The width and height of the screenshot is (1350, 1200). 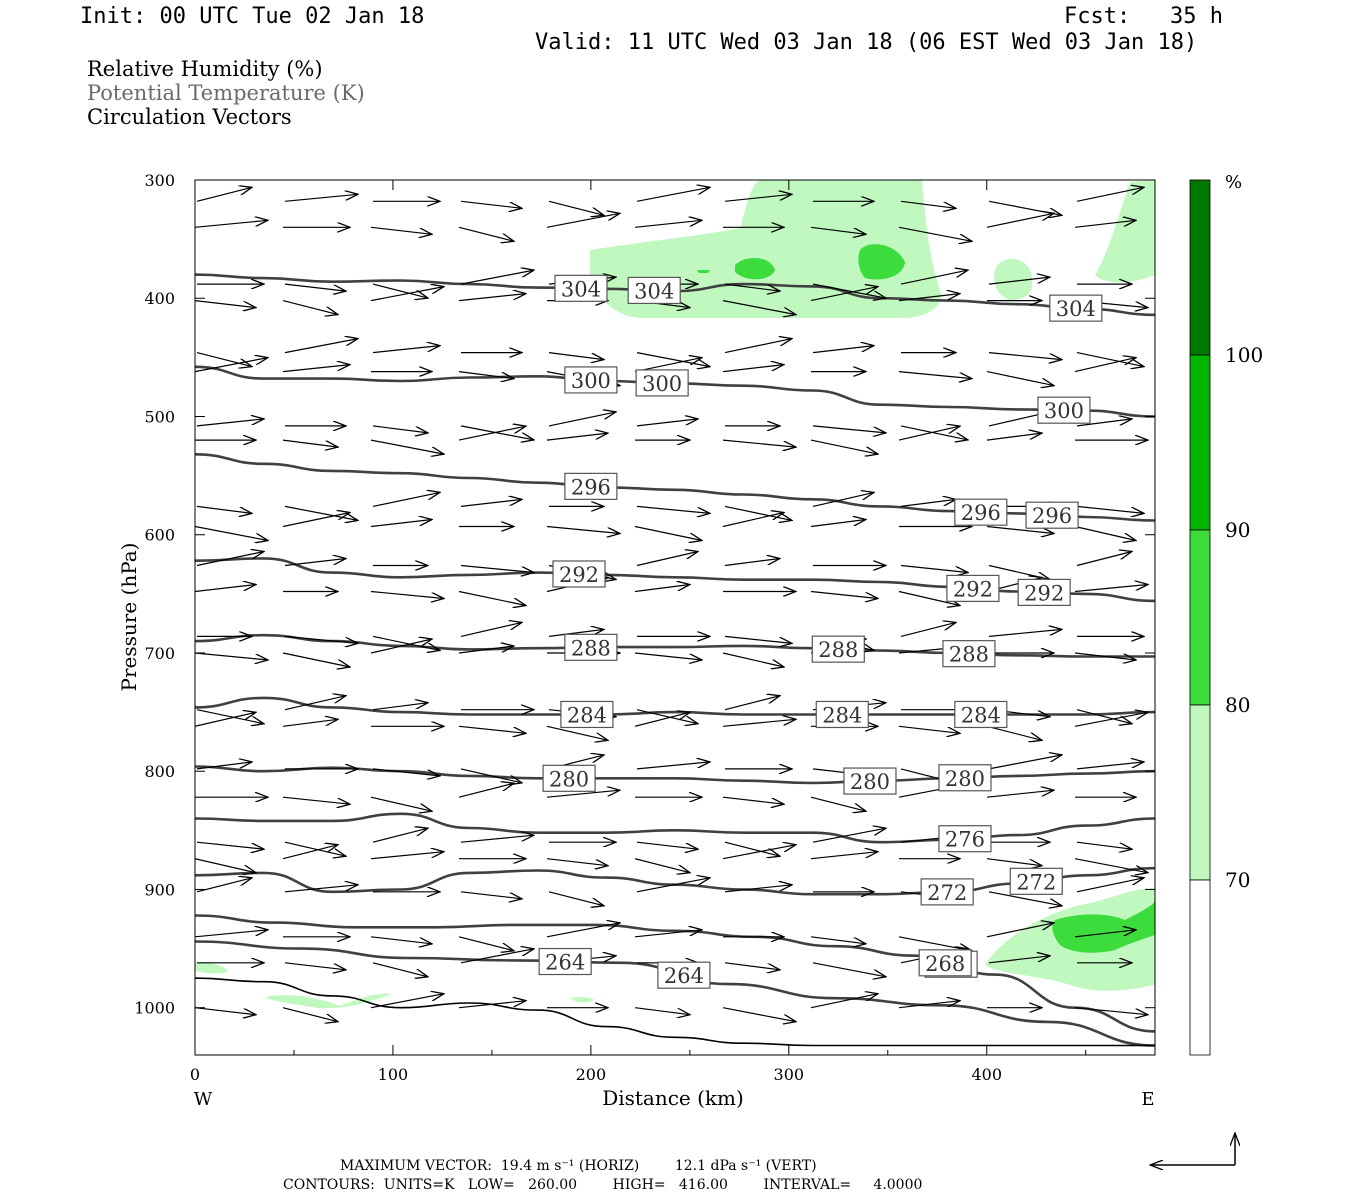 What do you see at coordinates (1064, 410) in the screenshot?
I see `contour-label: 300` at bounding box center [1064, 410].